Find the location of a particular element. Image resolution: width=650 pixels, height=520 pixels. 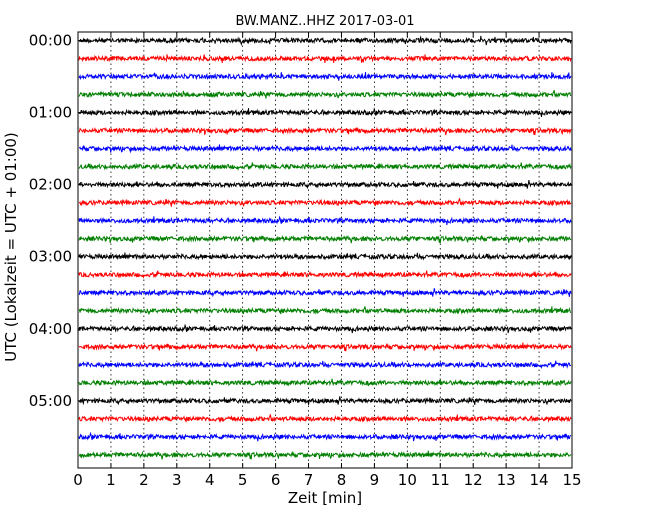

x-tick-label: 4 is located at coordinates (210, 480).